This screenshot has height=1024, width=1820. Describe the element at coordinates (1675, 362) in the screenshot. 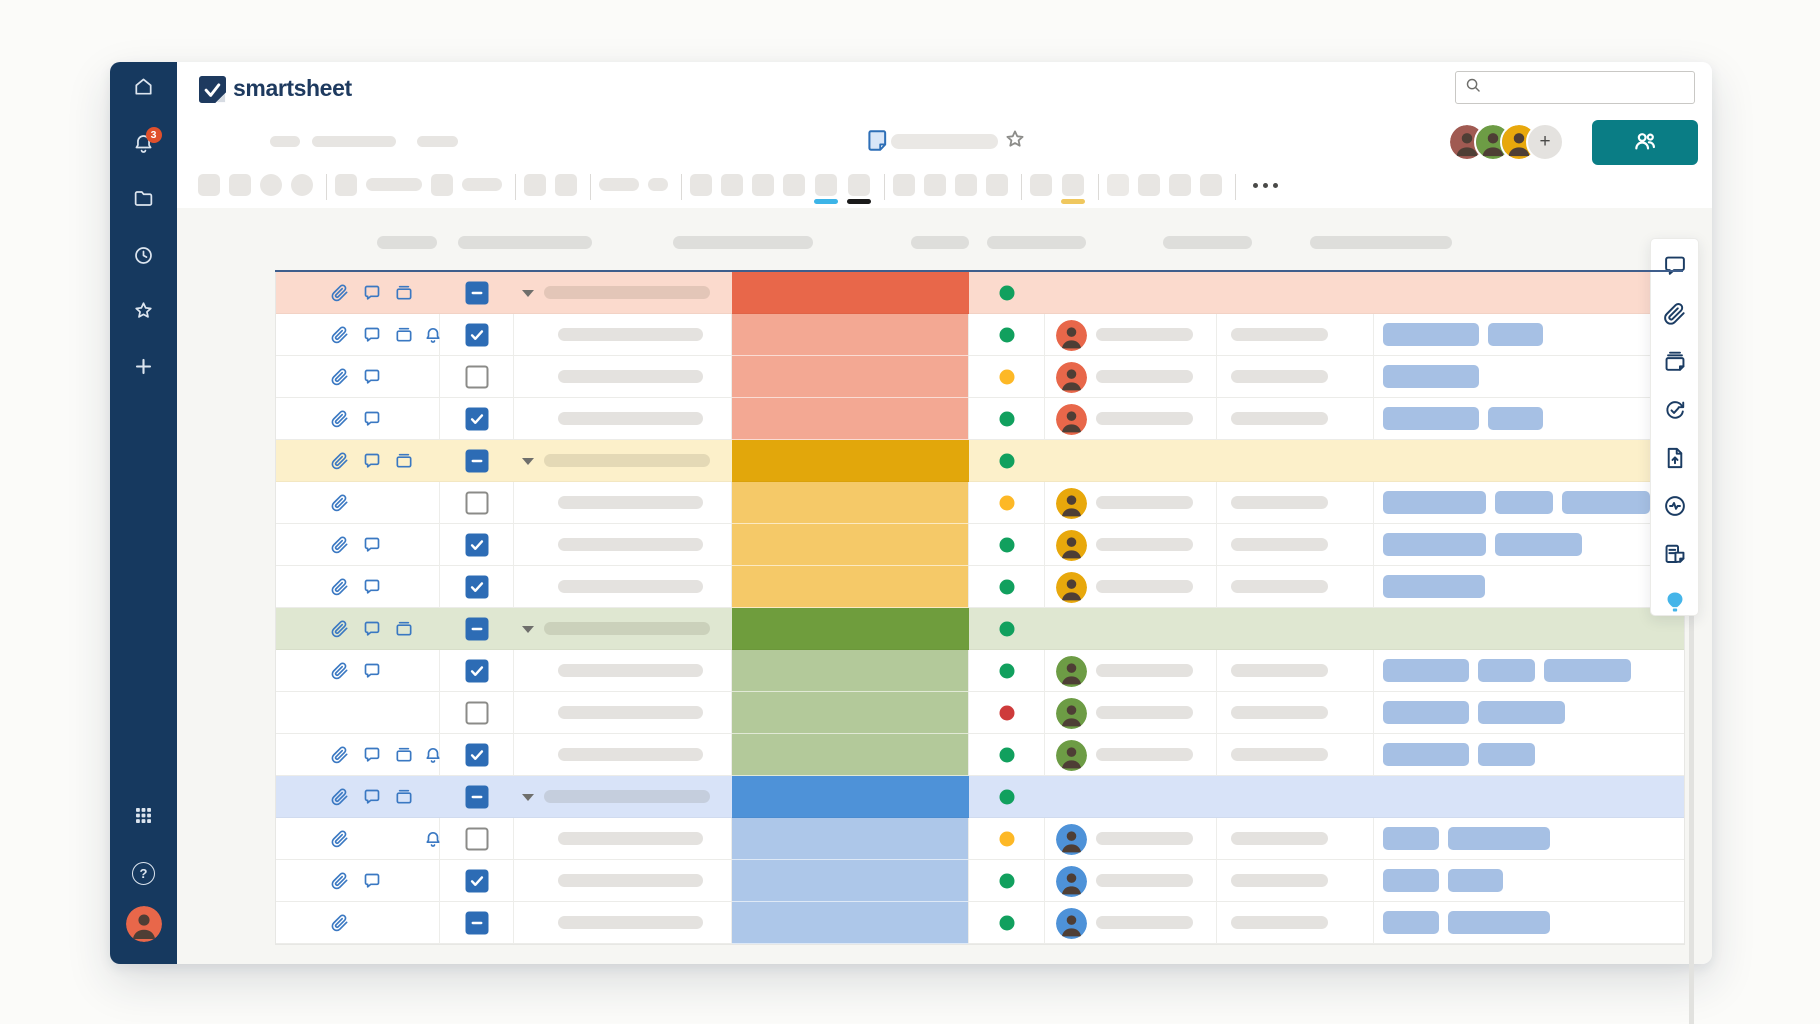

I see `proofs-icon` at that location.